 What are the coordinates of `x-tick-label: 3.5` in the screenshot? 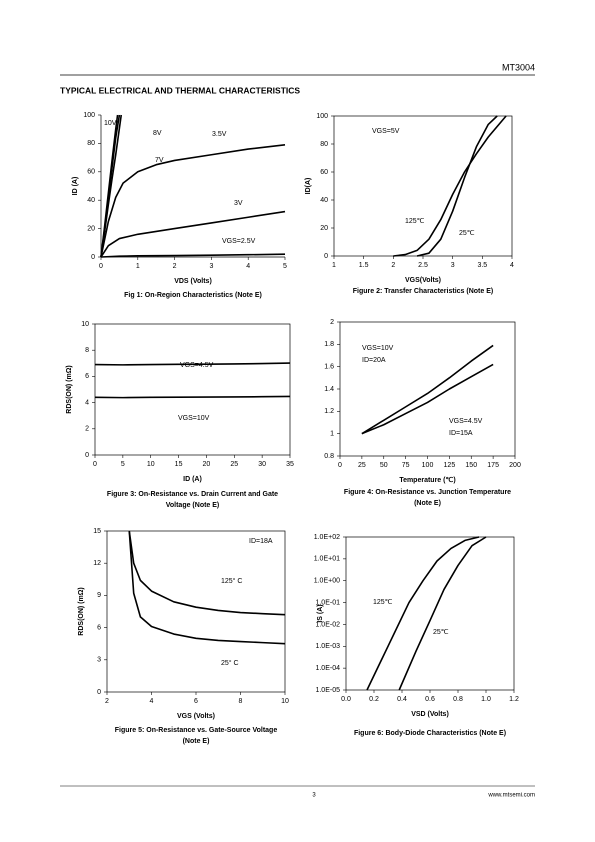 It's located at (482, 265).